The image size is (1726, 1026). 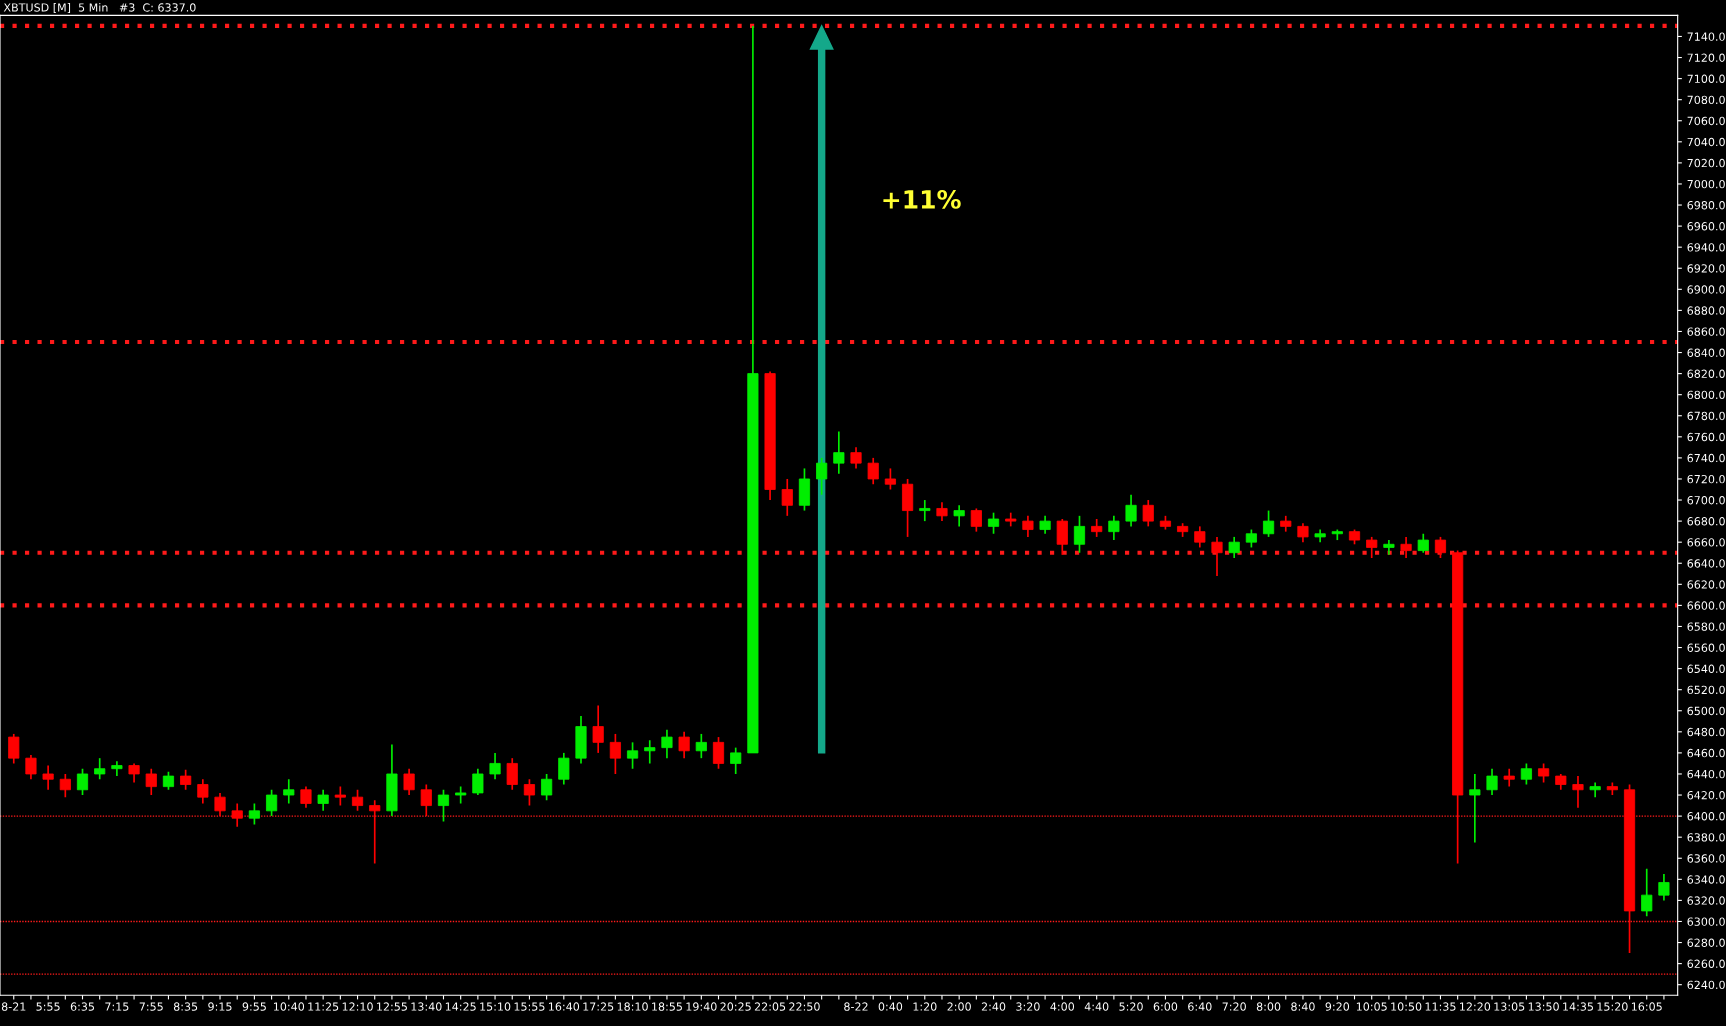 I want to click on x-tick-label: 19:40, so click(x=701, y=1006).